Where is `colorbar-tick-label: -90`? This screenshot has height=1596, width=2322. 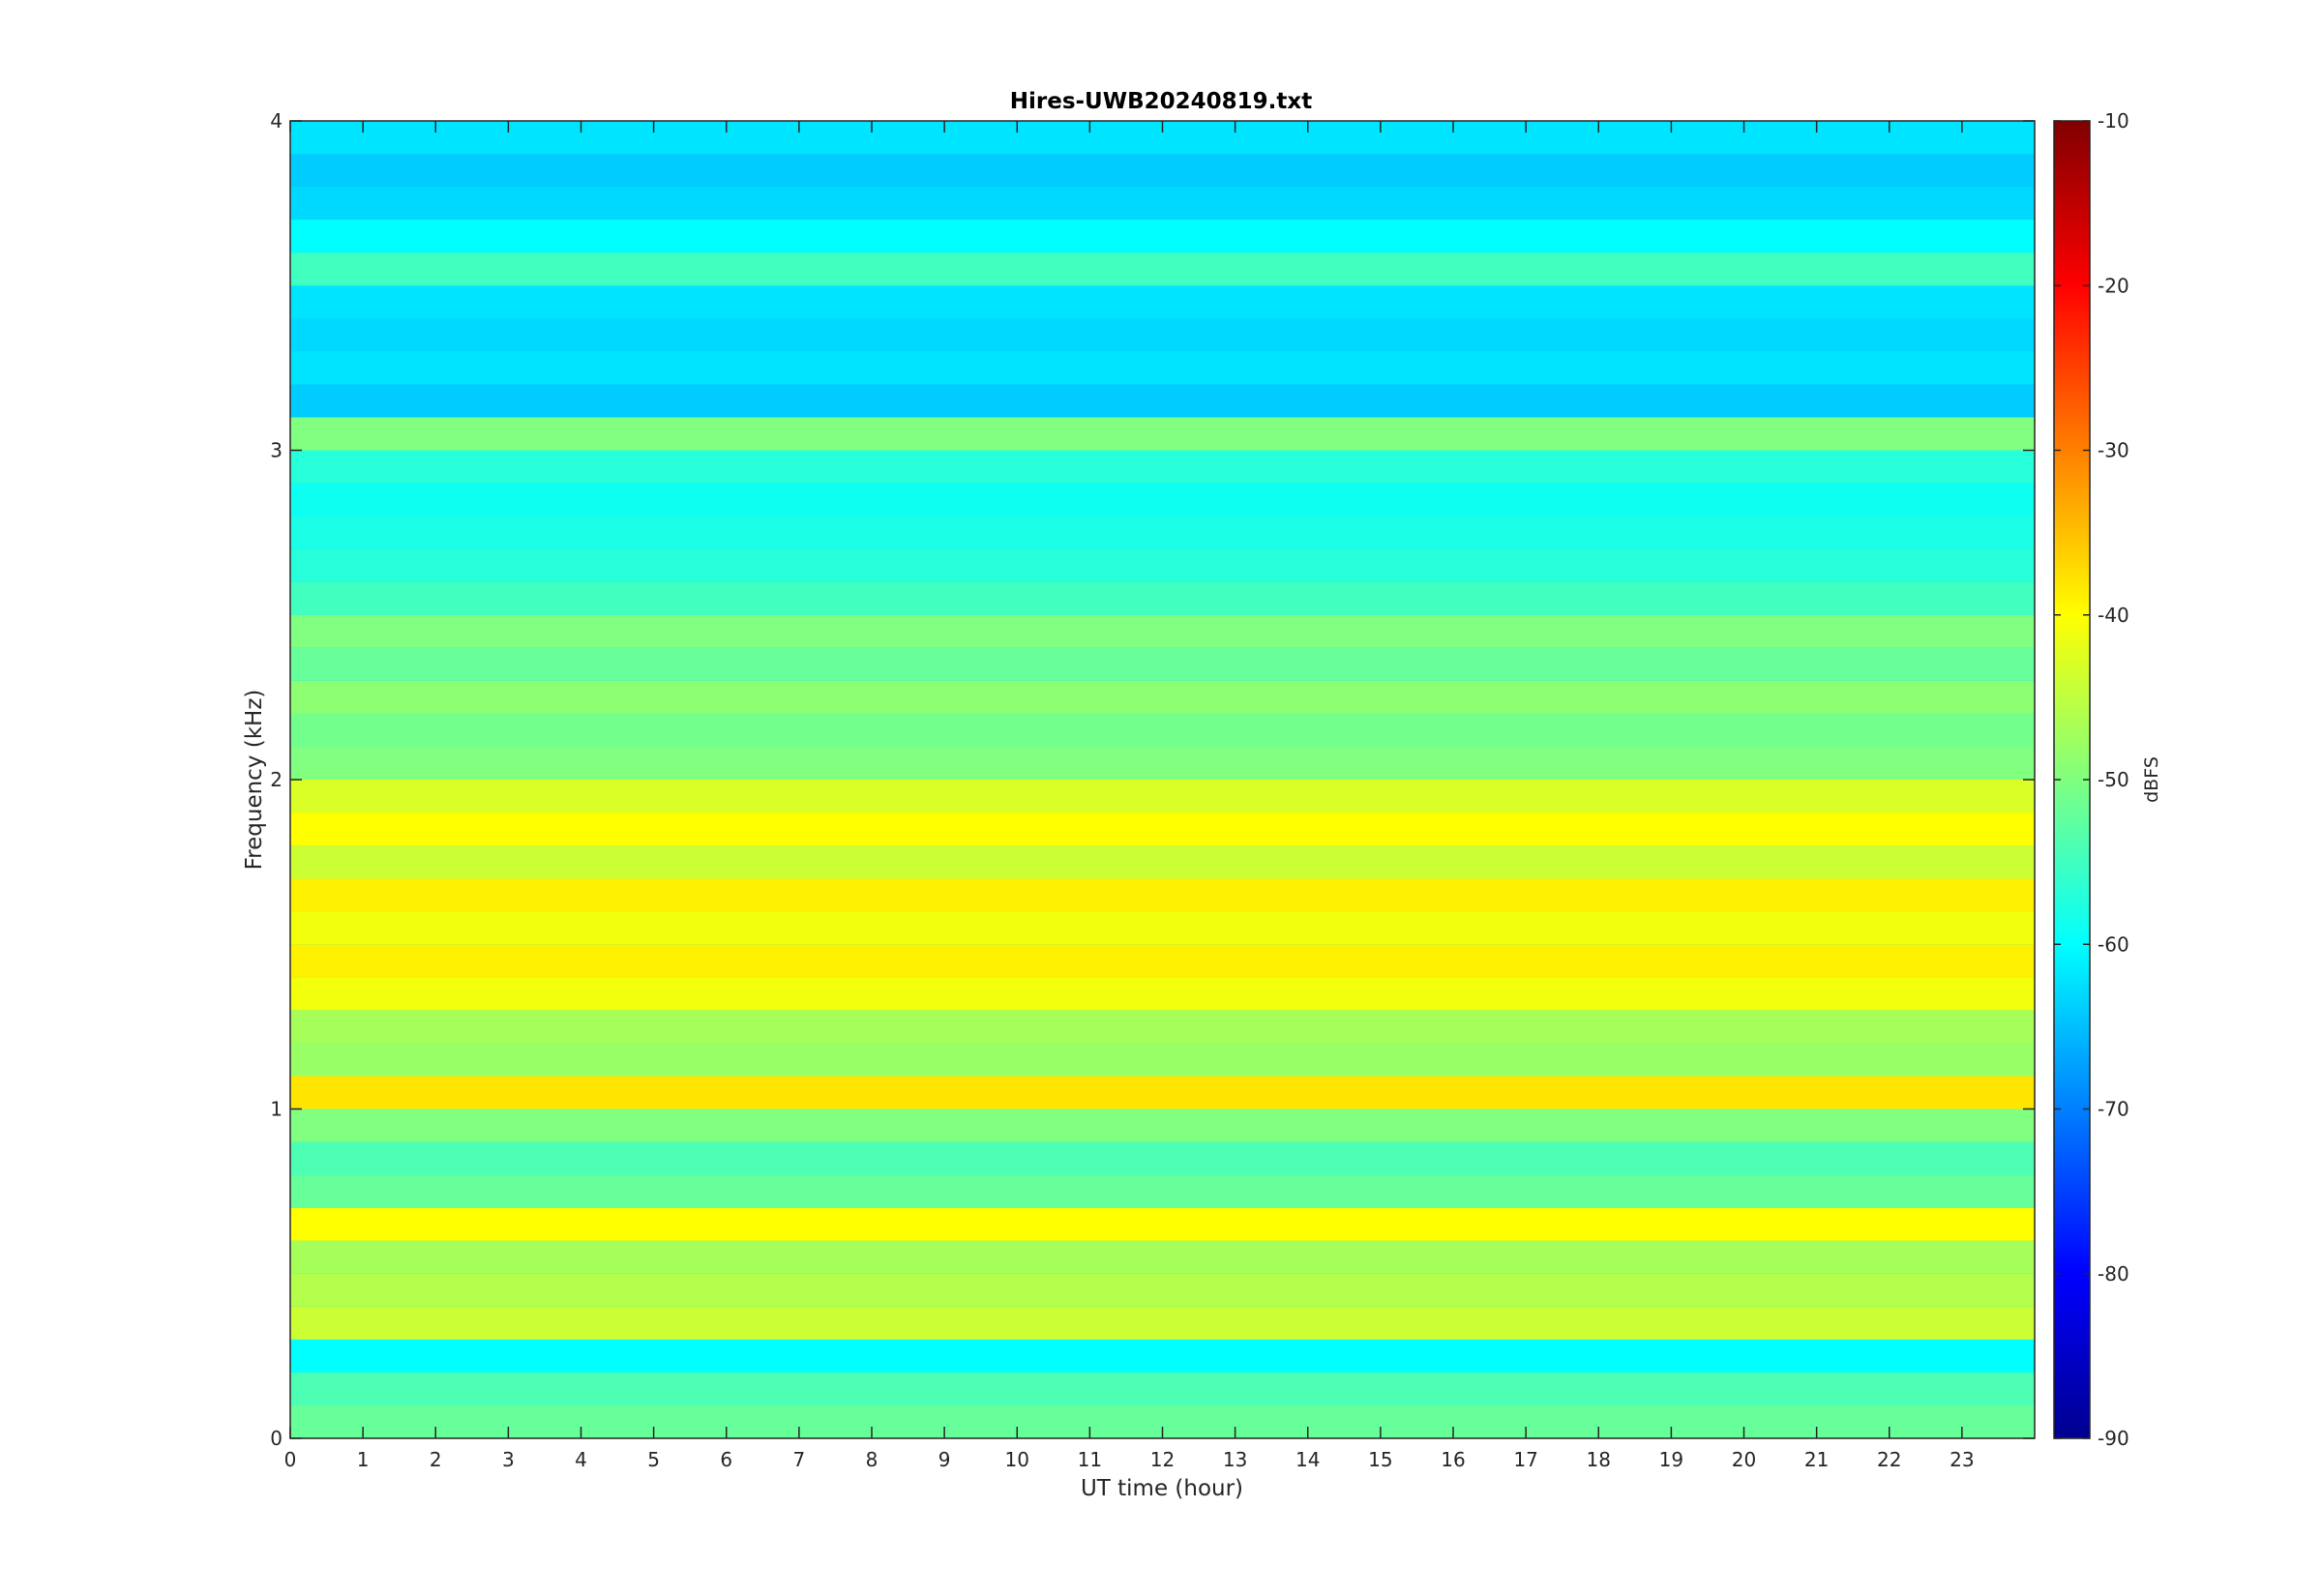
colorbar-tick-label: -90 is located at coordinates (2113, 1438).